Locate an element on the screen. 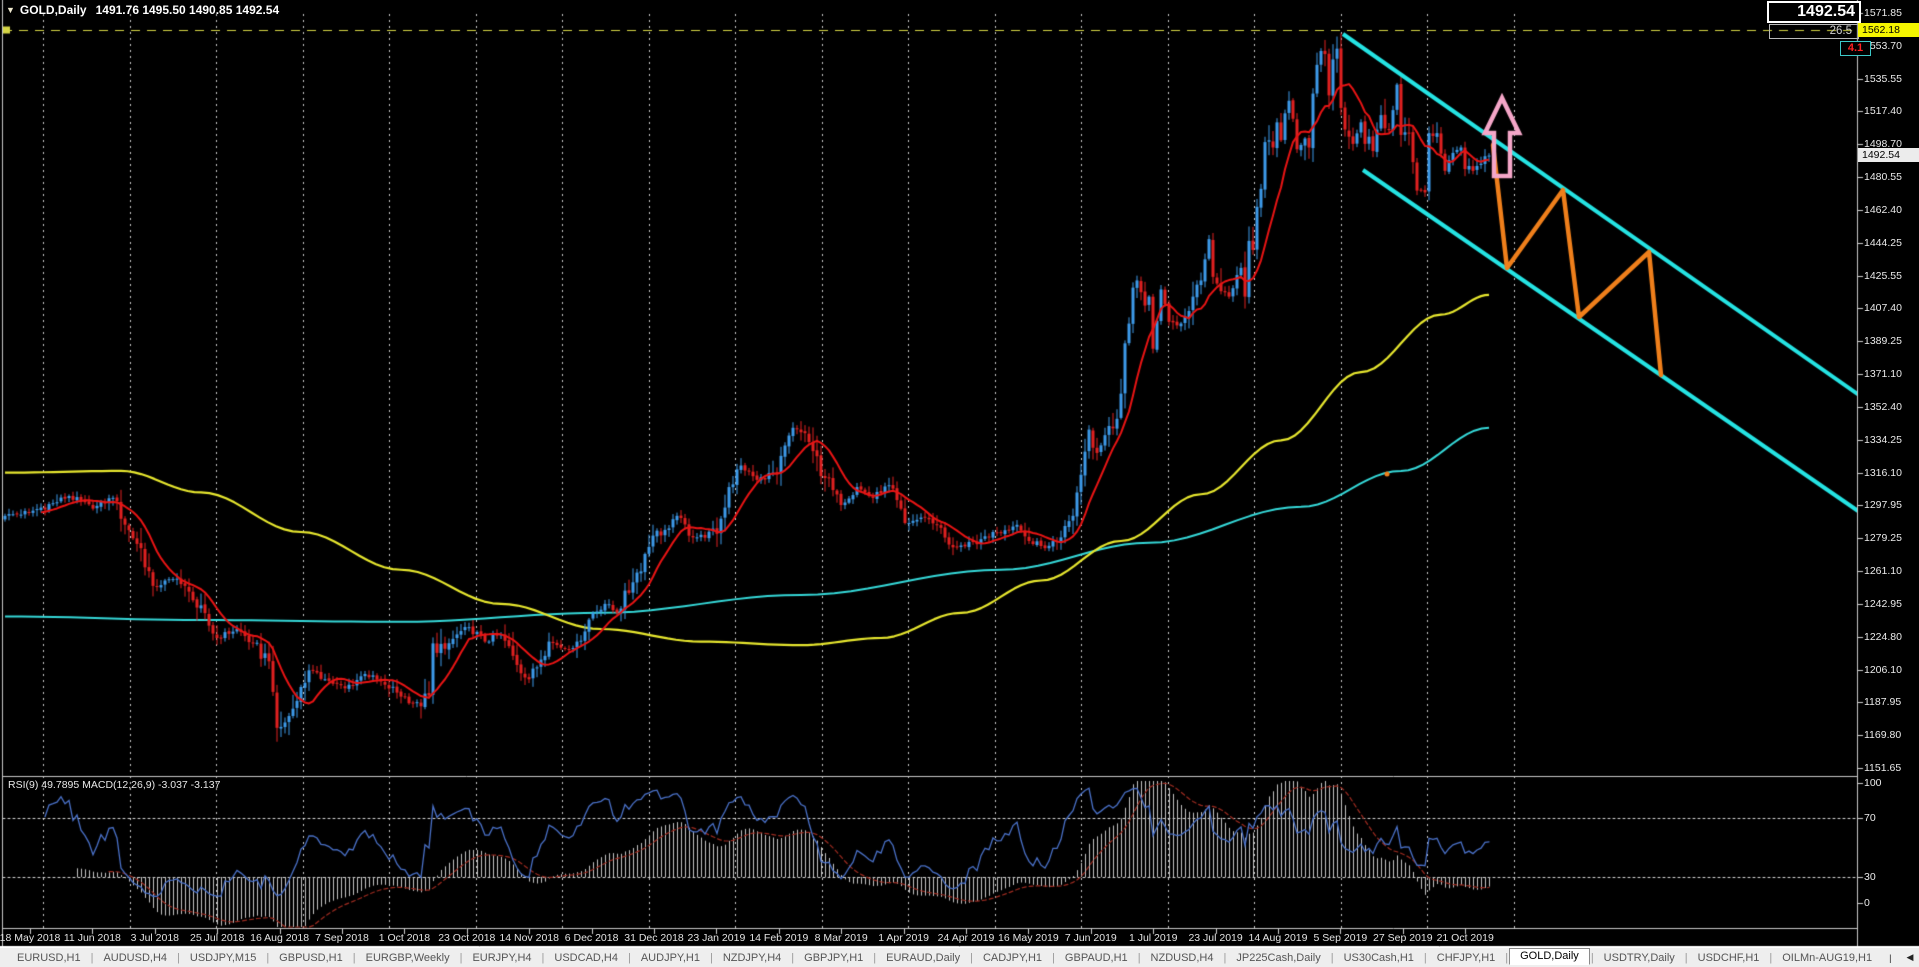  time-tick-label: 18 May 2018 is located at coordinates (30, 938).